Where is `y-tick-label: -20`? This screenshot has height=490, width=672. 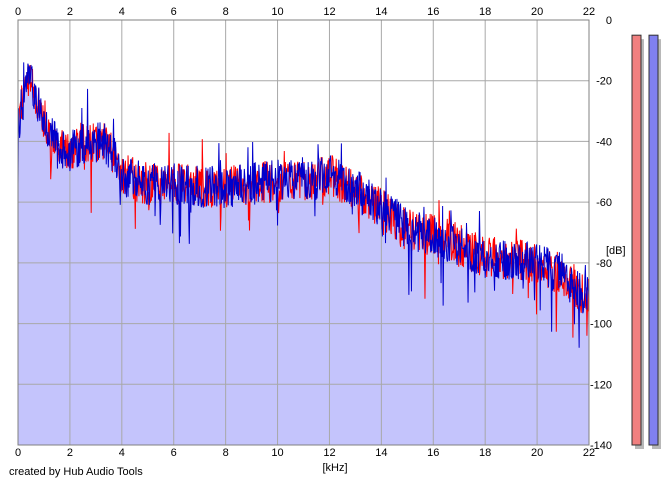
y-tick-label: -20 is located at coordinates (604, 82).